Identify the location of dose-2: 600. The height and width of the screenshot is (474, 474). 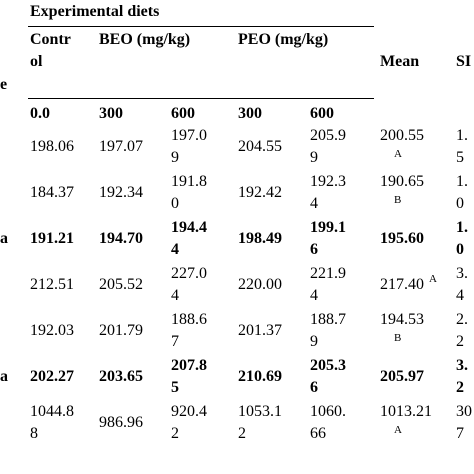
(183, 113).